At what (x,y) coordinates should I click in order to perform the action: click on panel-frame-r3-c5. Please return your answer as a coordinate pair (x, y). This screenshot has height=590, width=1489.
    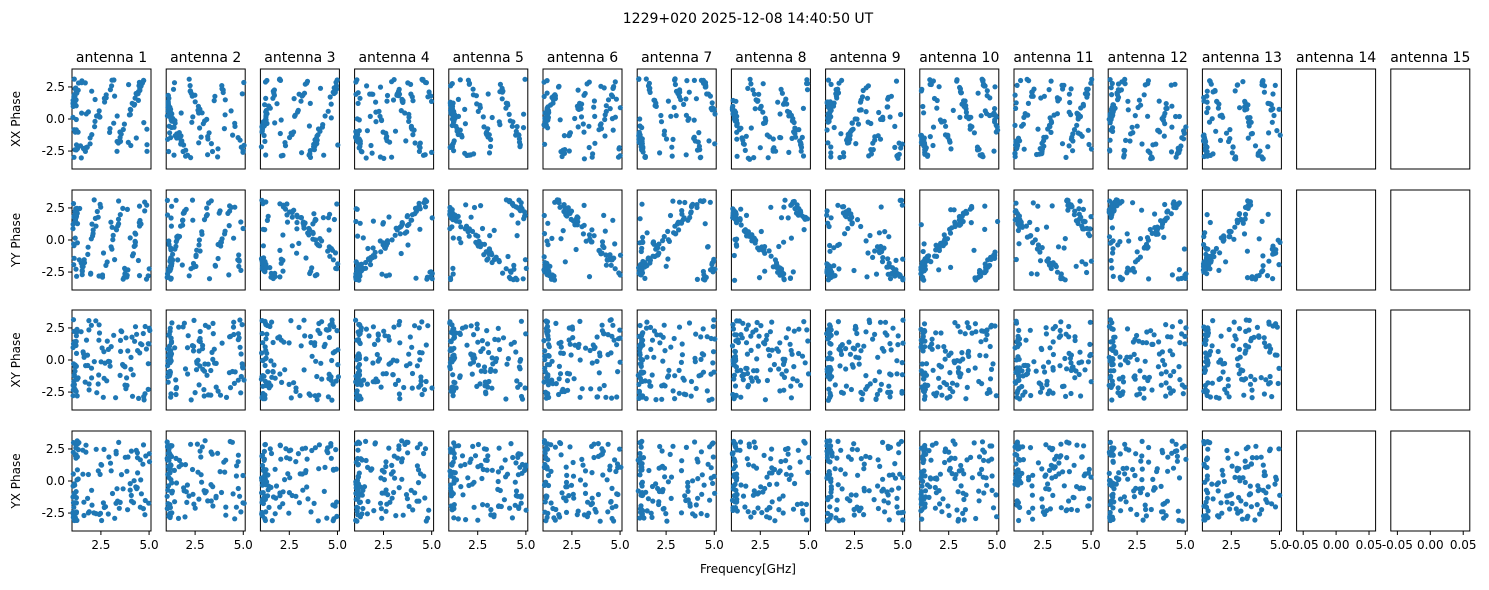
    Looking at the image, I should click on (488, 360).